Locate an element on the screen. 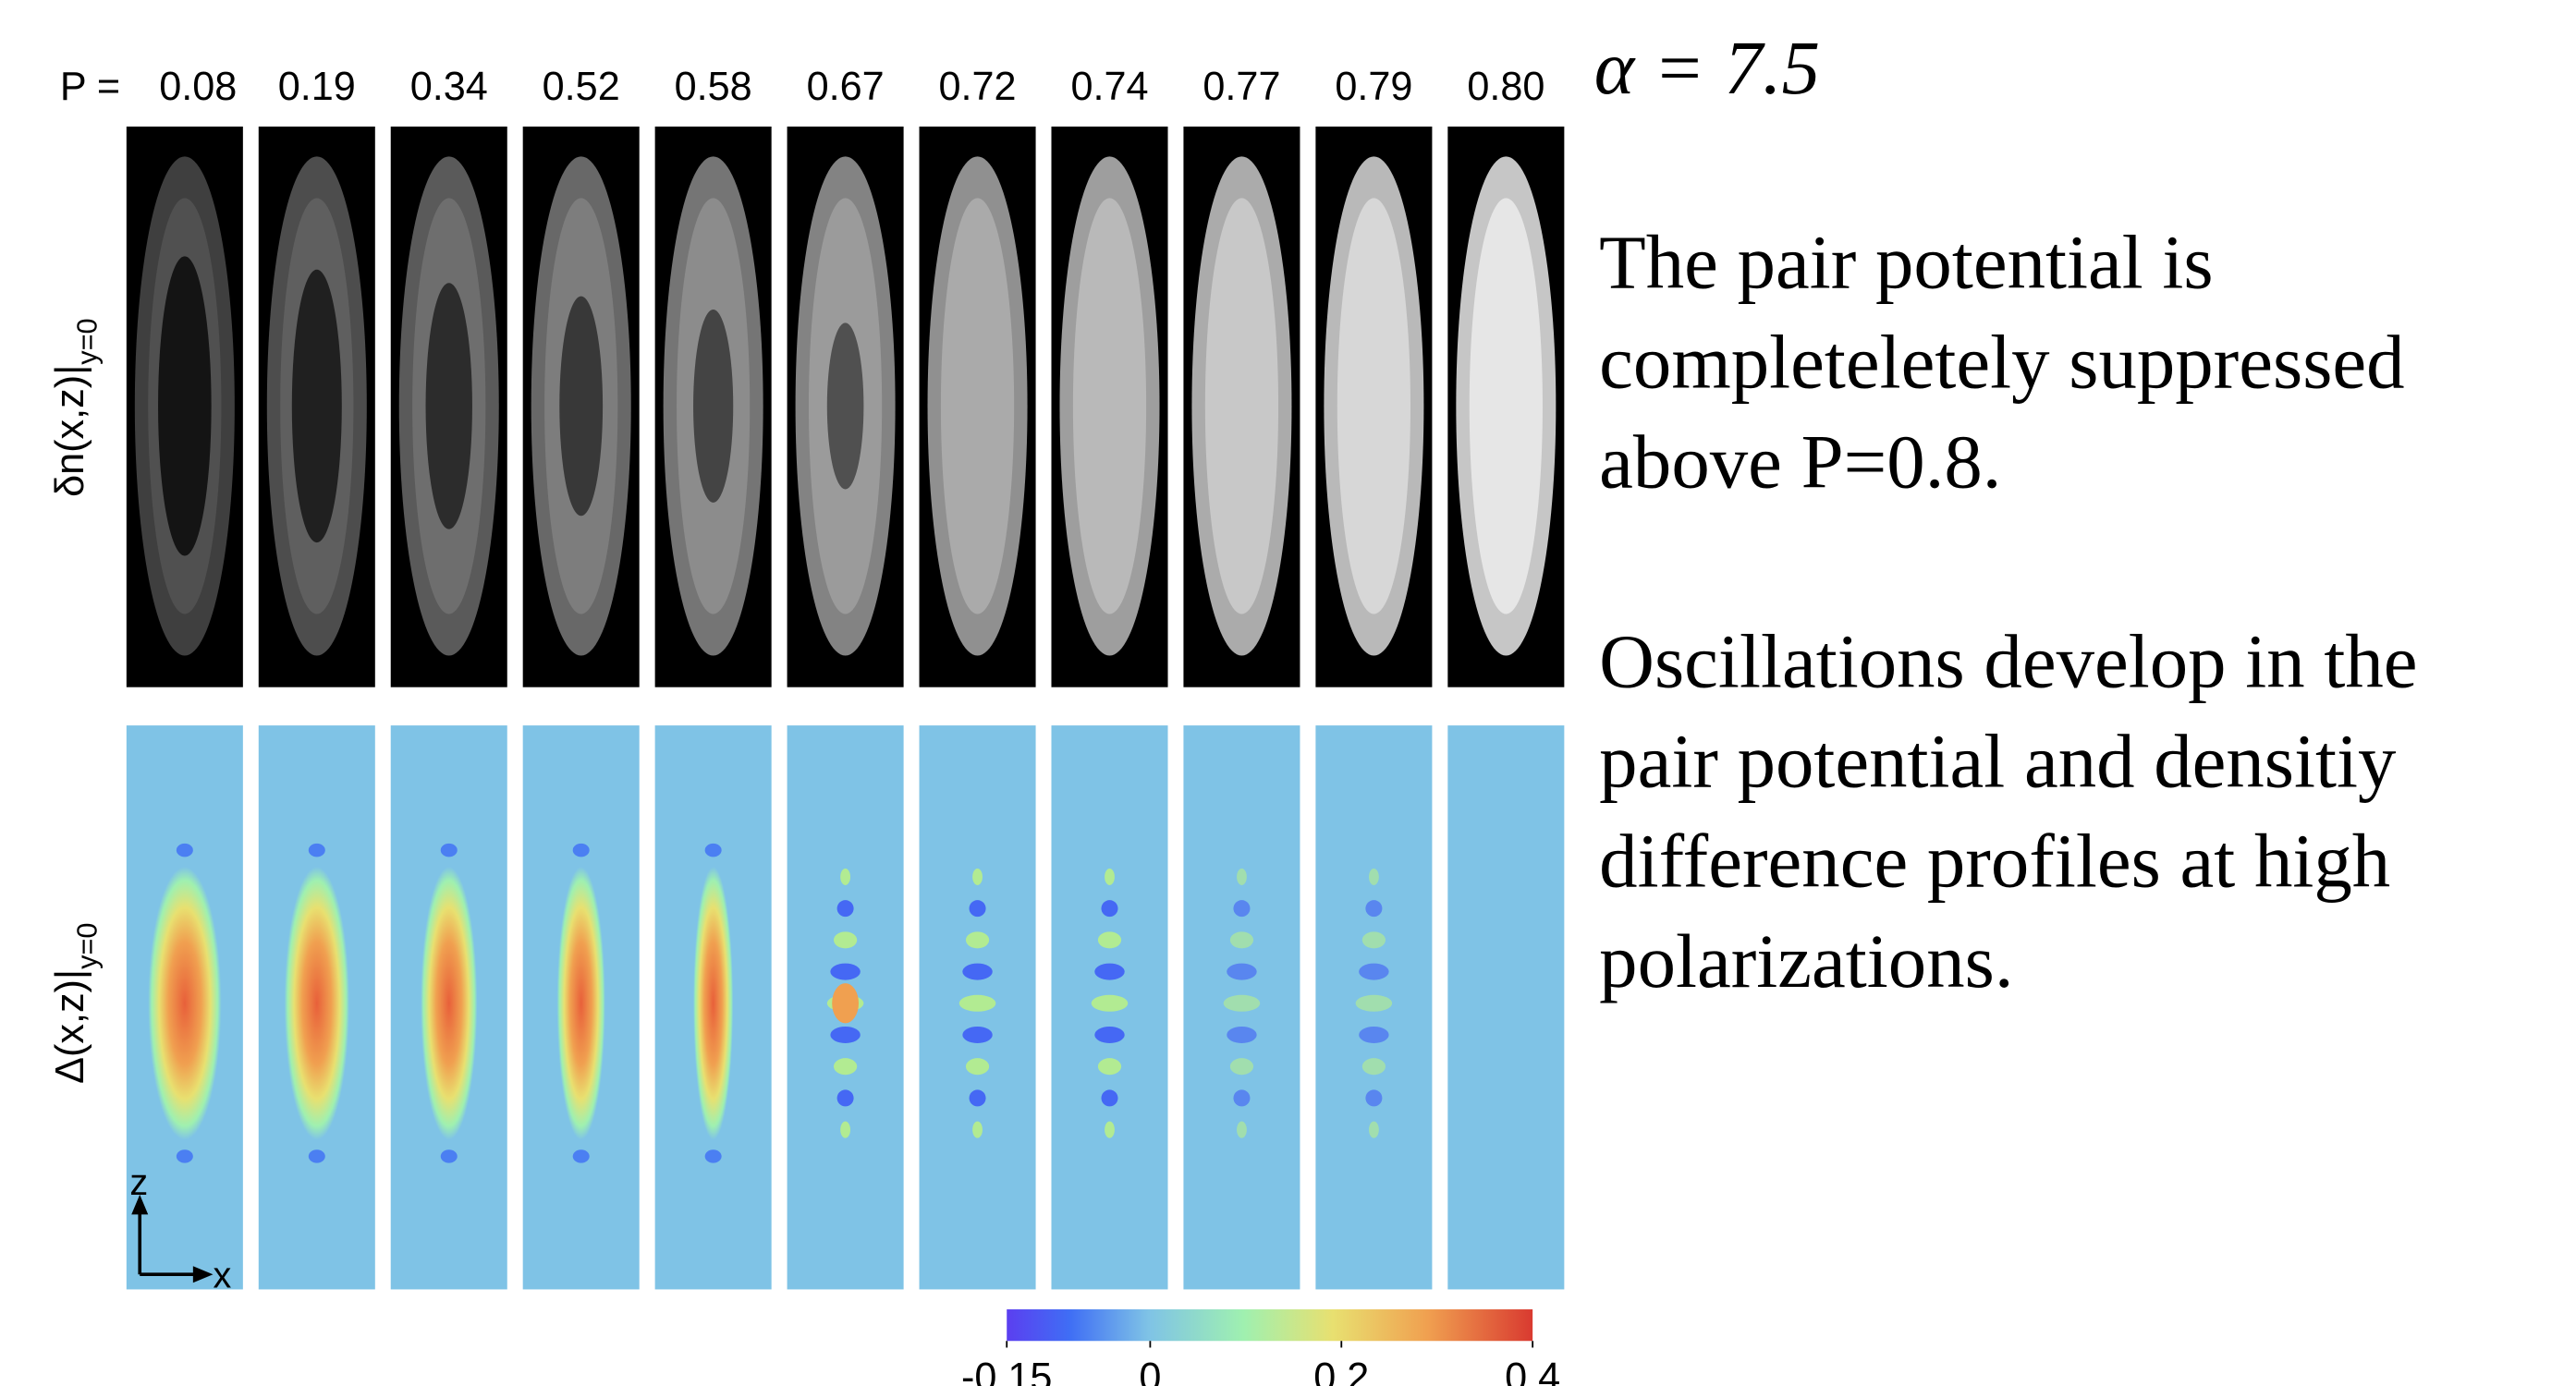 This screenshot has width=2576, height=1386. pair-panel is located at coordinates (1506, 1007).